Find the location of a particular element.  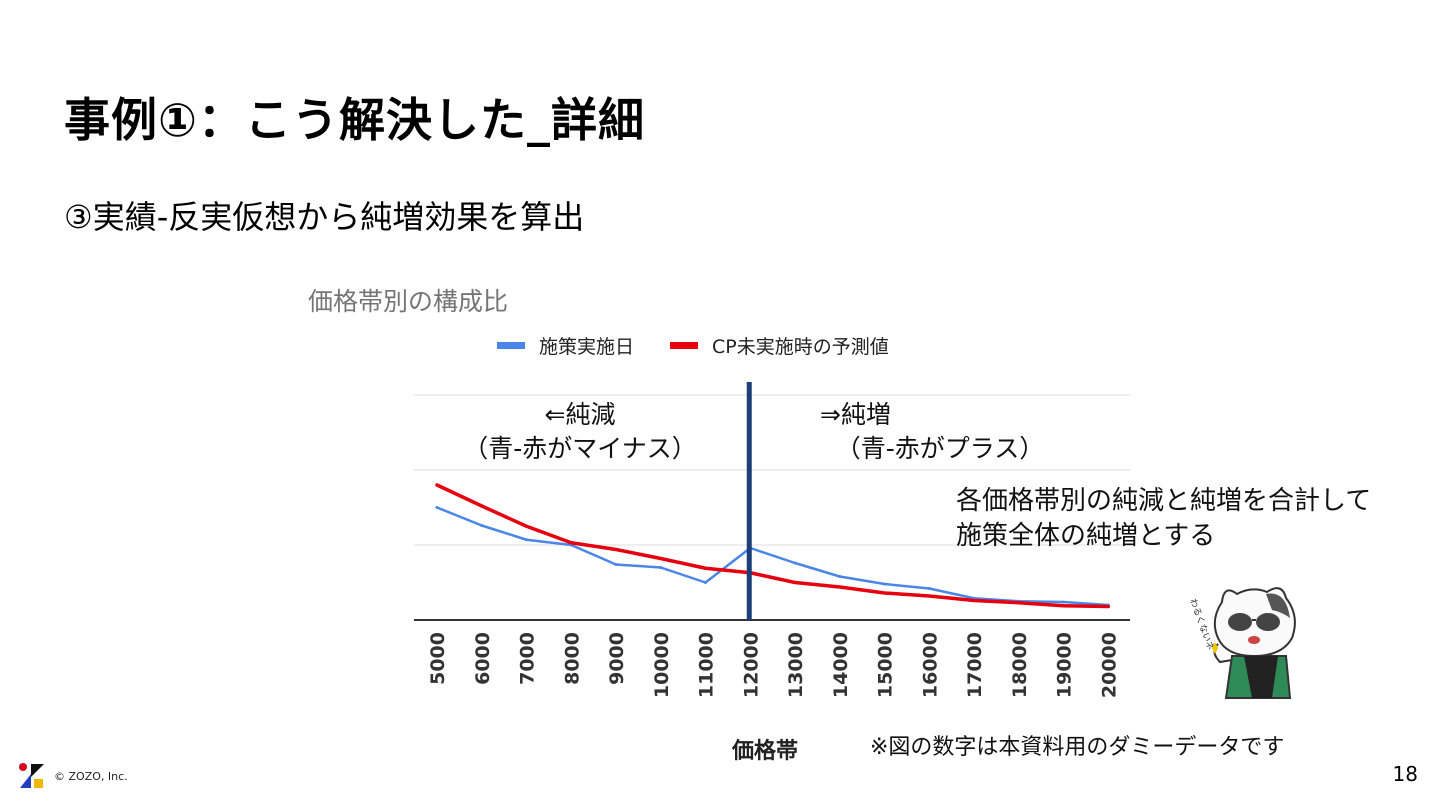

legend-item-red: CP未実施時の予測値 is located at coordinates (779, 345).